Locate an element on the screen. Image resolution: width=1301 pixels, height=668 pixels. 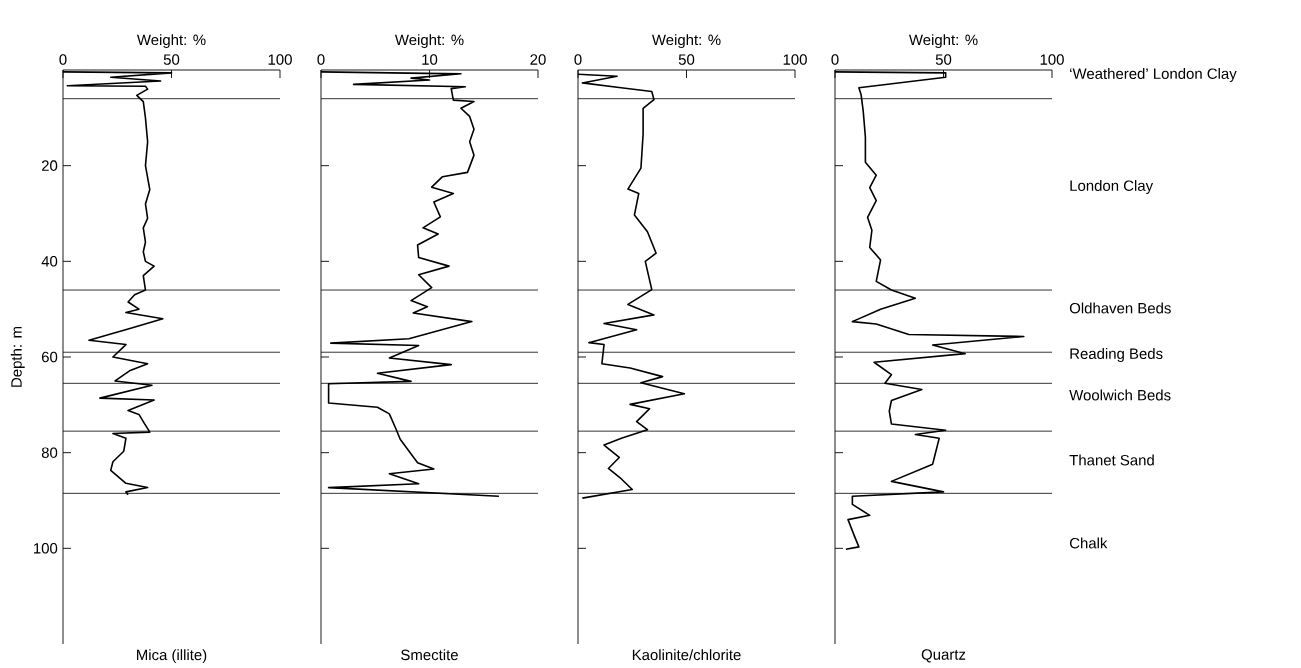
y-tick-label: 60 is located at coordinates (49, 357).